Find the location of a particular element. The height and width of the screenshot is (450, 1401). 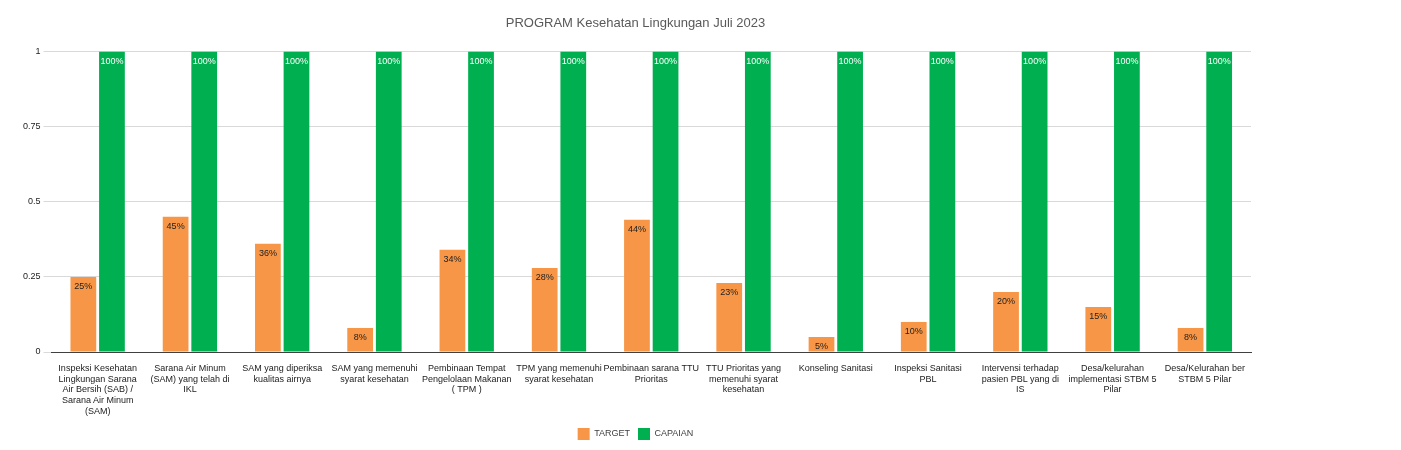

x-tick-label: Konseling Sanitasi is located at coordinates (835, 367).